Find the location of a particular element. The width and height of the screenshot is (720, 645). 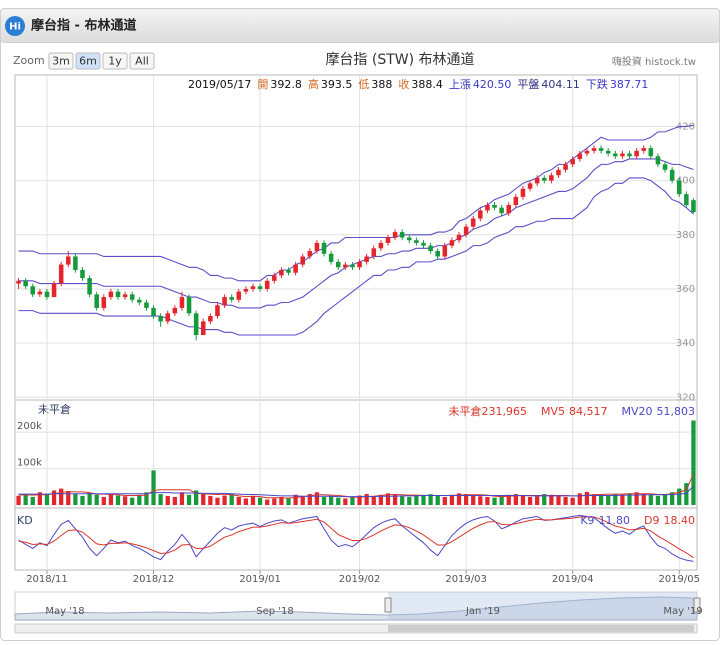

navigator-label: May '19 is located at coordinates (682, 611).